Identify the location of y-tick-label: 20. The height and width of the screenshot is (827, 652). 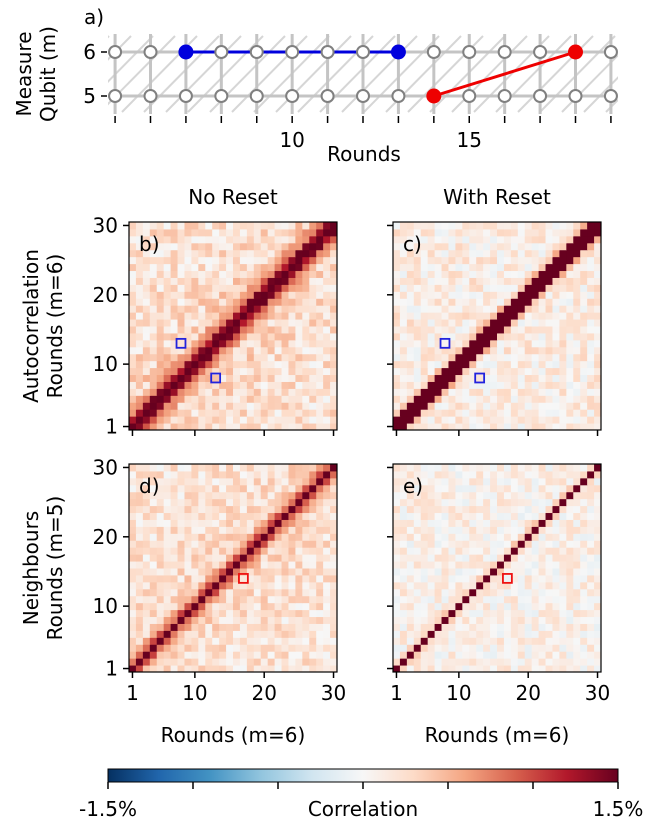
(105, 537).